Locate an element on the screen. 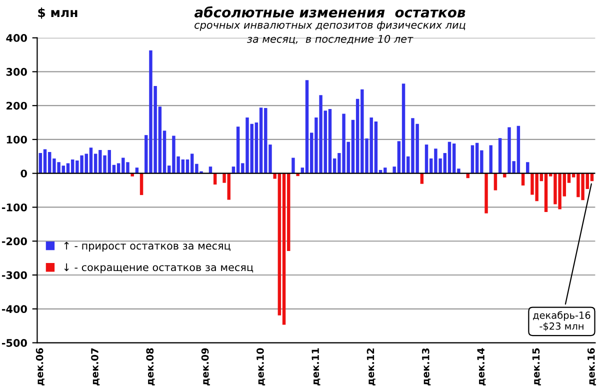 The height and width of the screenshot is (386, 600). y-tick-label: -300 is located at coordinates (14, 275).